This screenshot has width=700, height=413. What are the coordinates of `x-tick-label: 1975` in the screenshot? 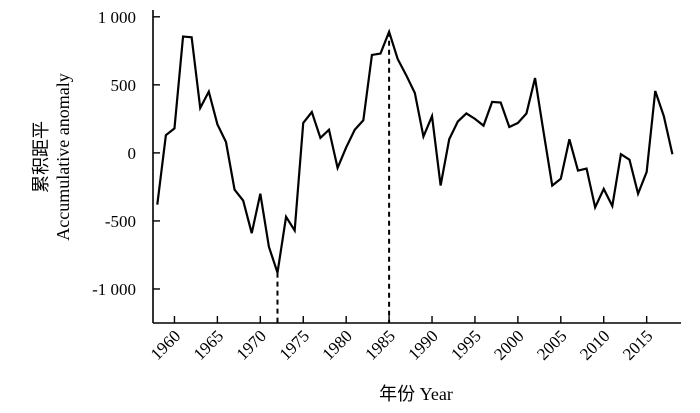 It's located at (294, 344).